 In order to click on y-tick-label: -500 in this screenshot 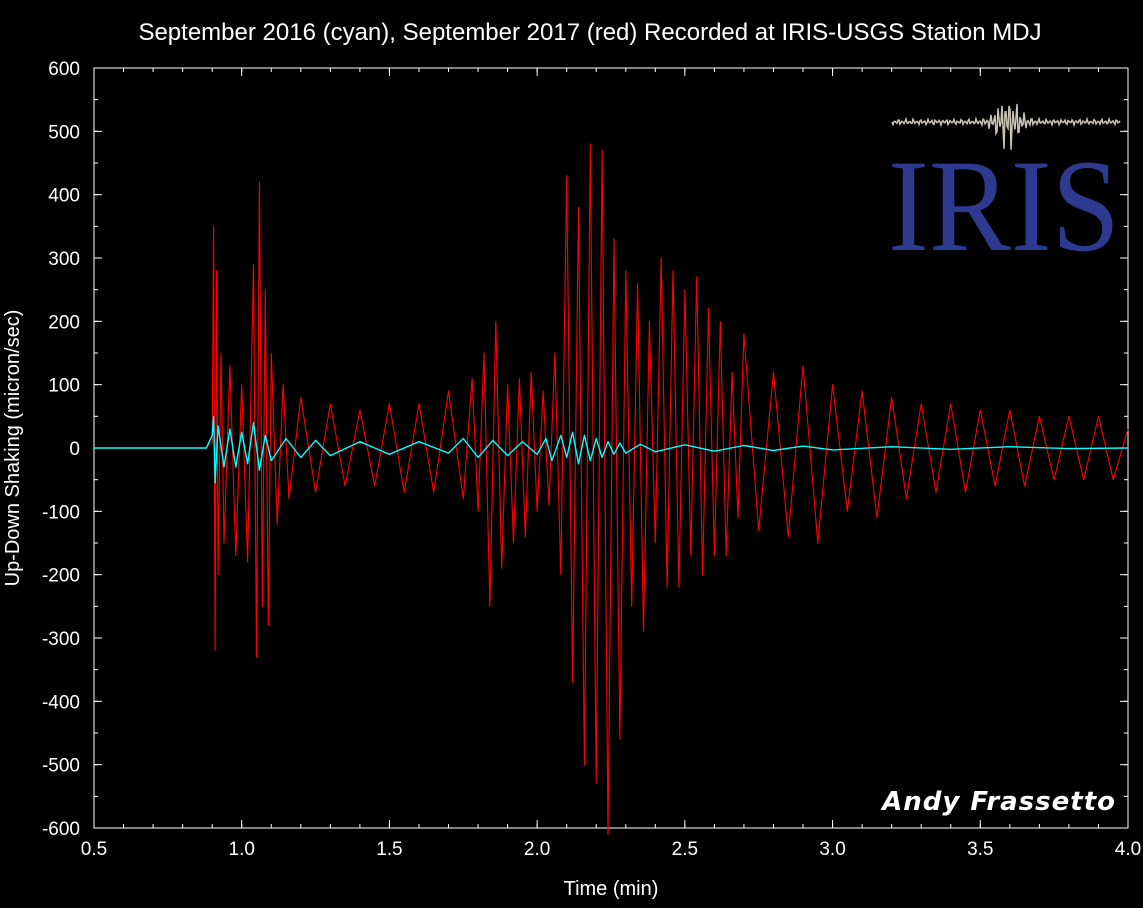, I will do `click(61, 766)`.